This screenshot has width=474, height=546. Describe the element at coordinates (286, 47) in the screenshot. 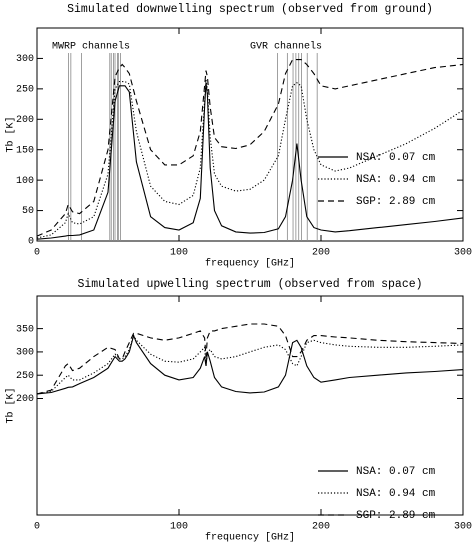

I see `annotation: GVR channels` at that location.